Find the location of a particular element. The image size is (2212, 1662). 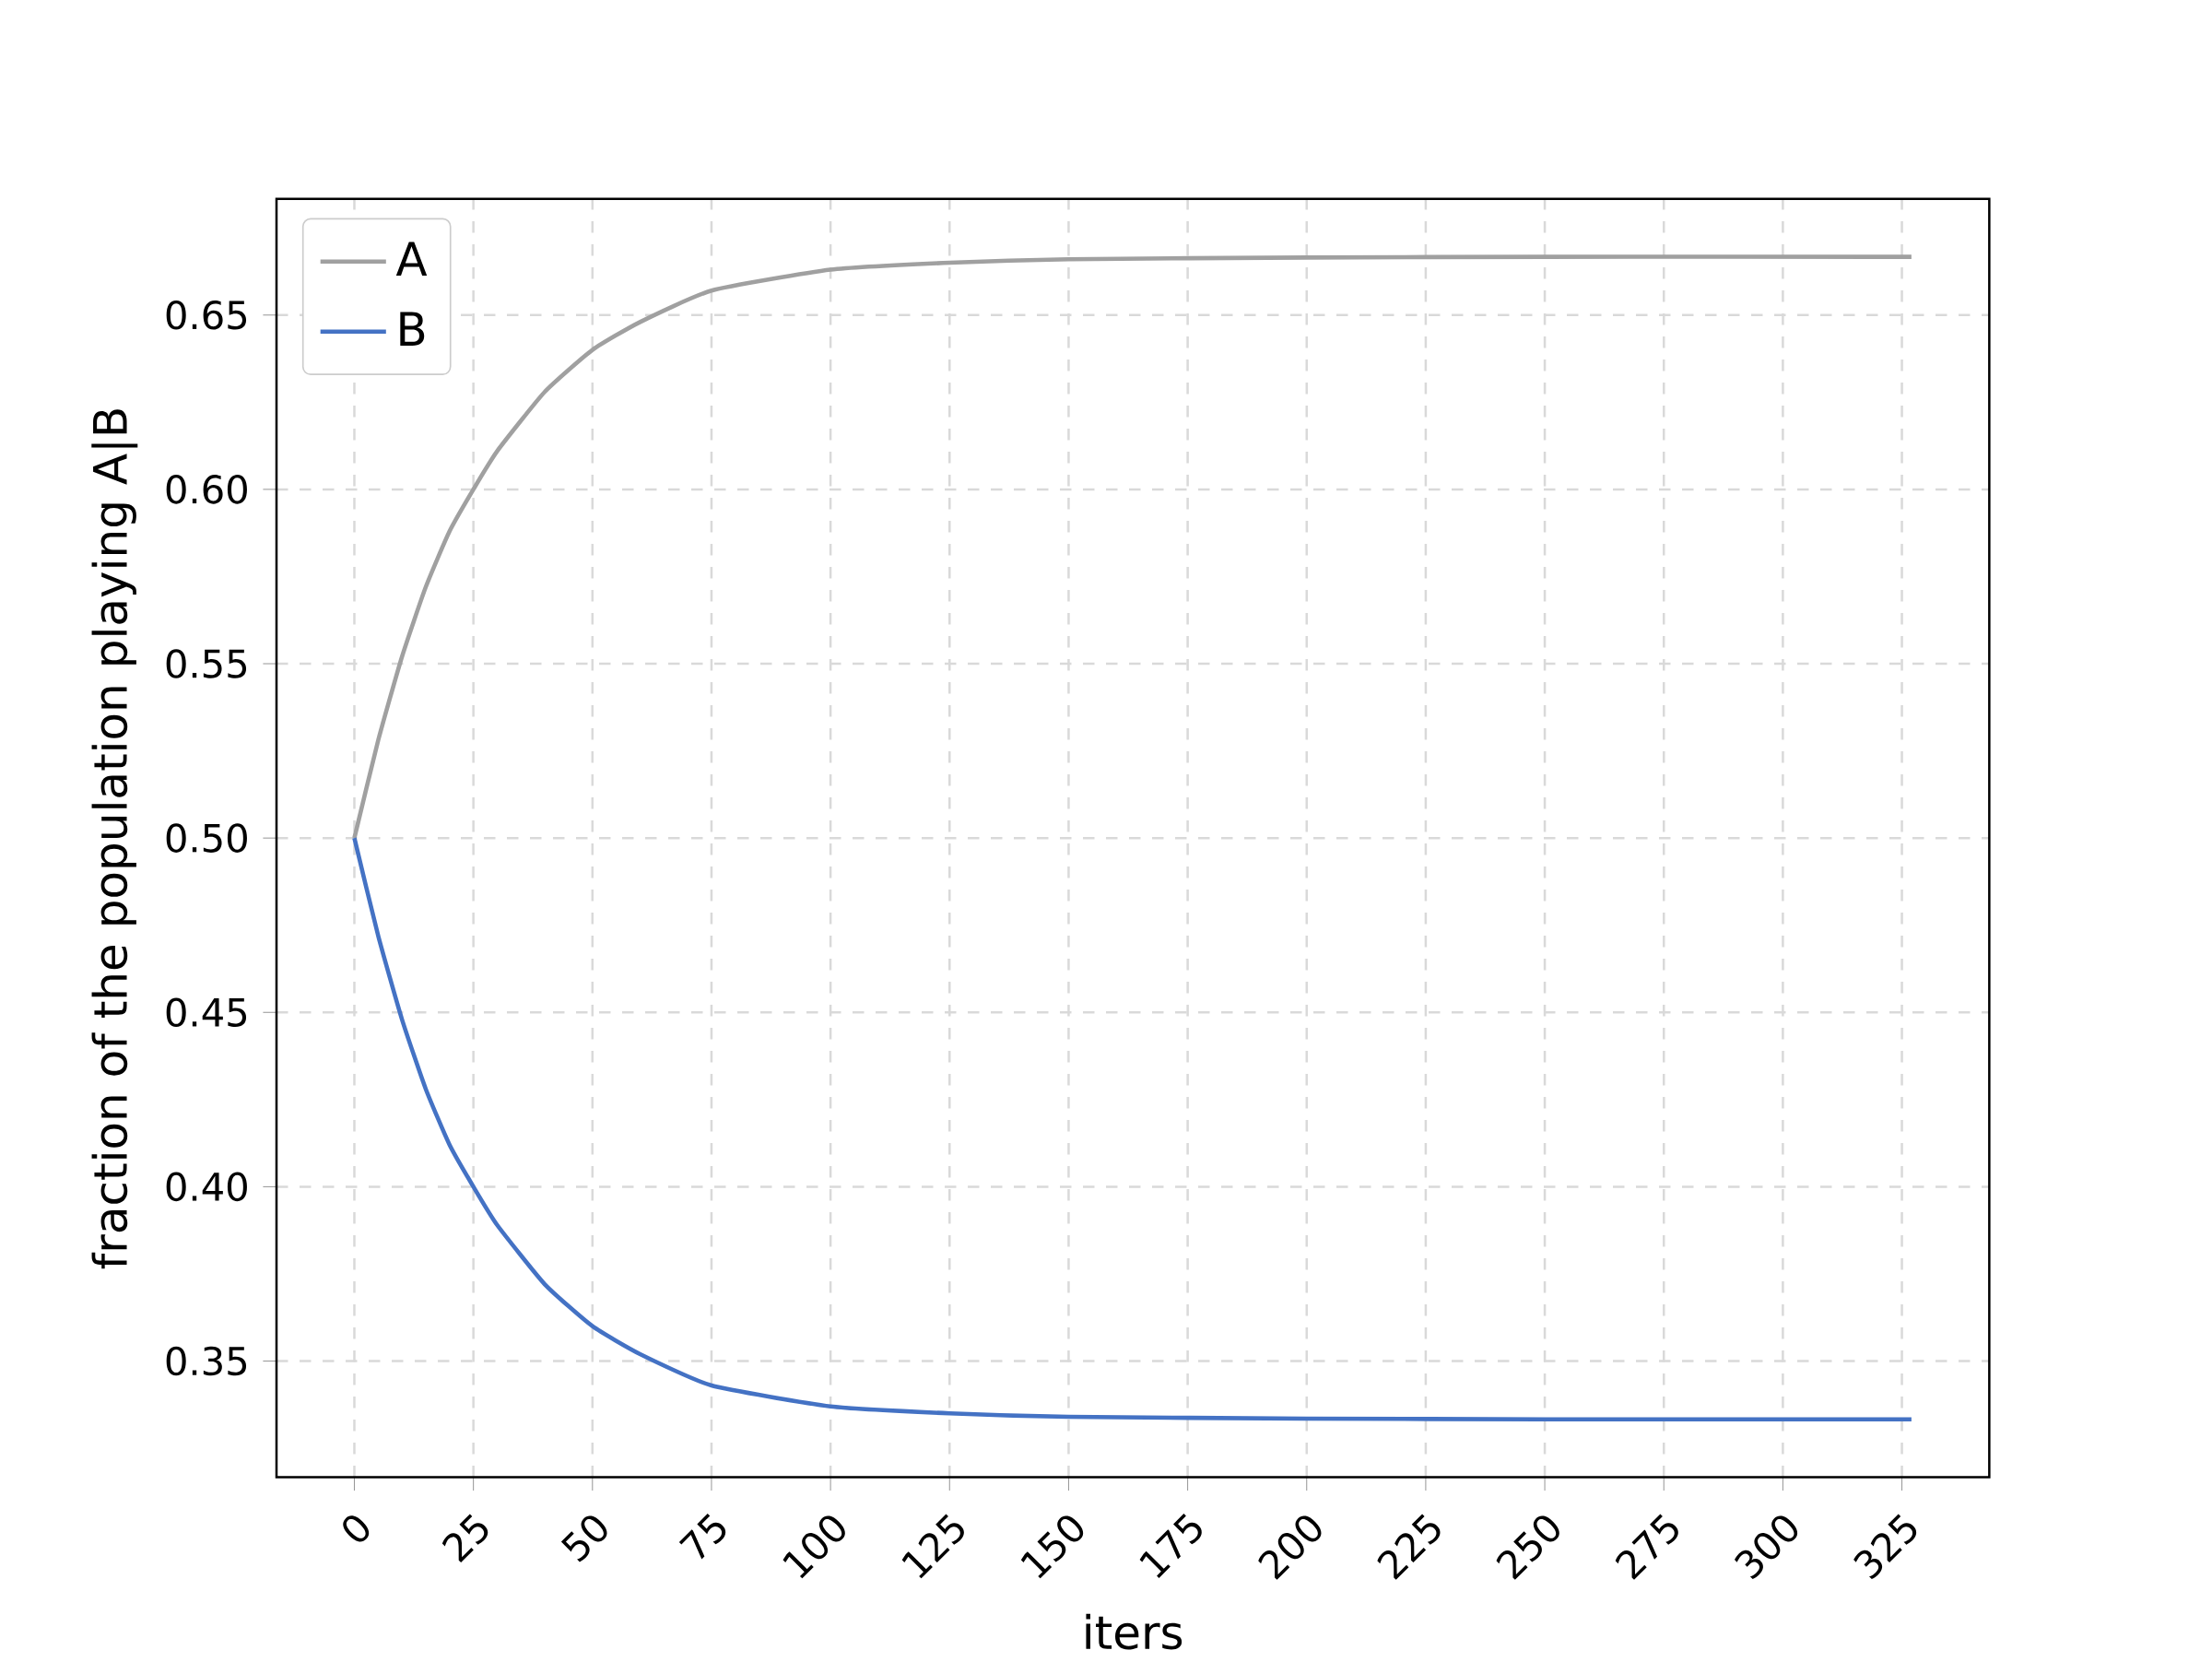

x-tick-label: 25 is located at coordinates (464, 1538).